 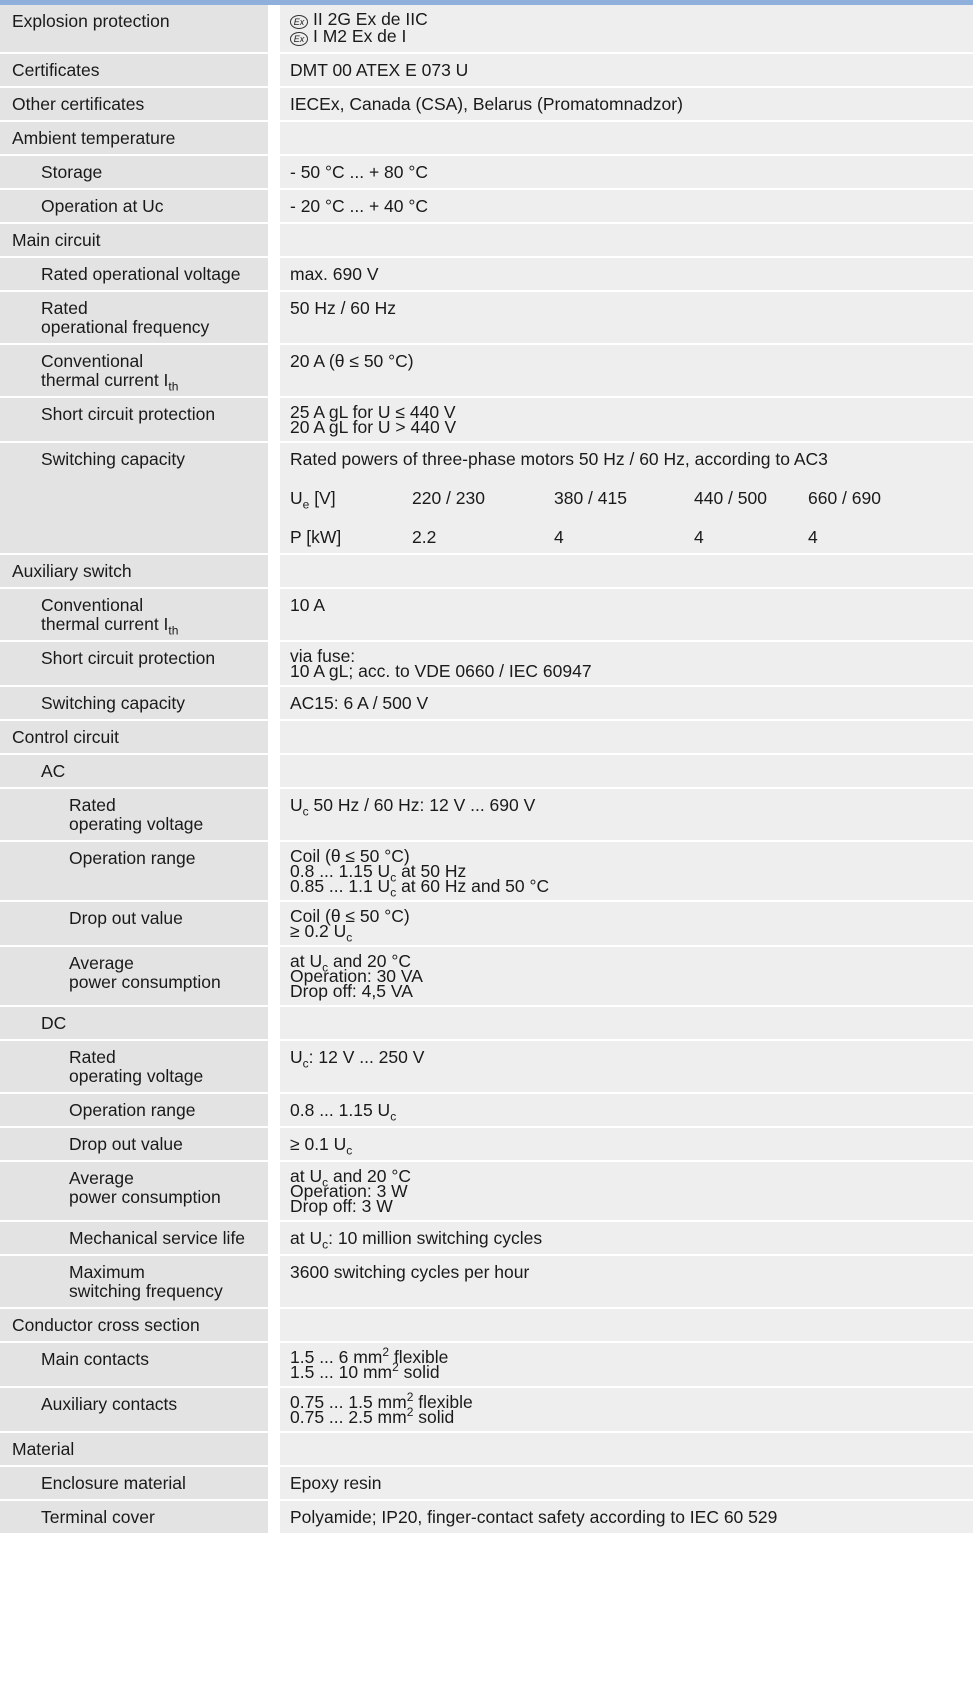 I want to click on spec-value-text: Operation: 3 W, so click(x=349, y=1191).